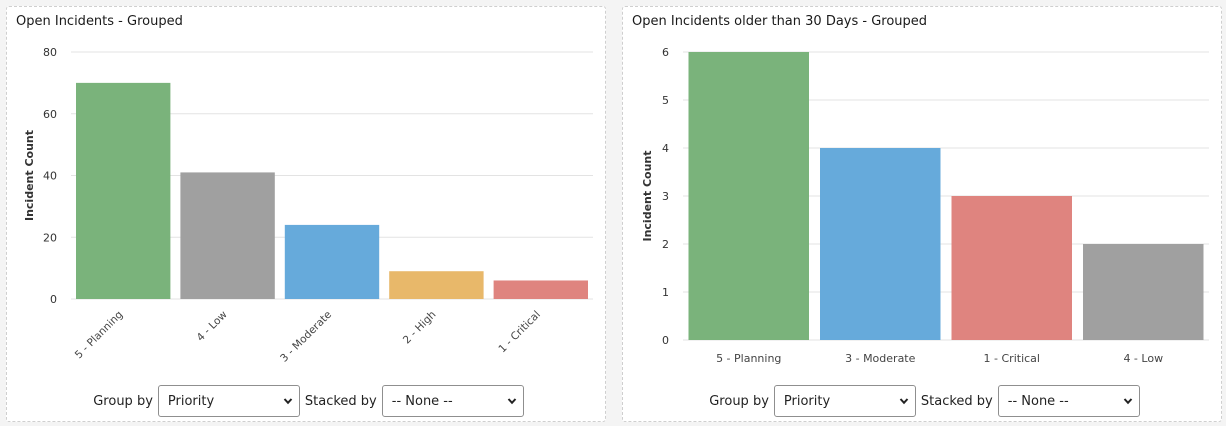 Image resolution: width=1226 pixels, height=426 pixels. Describe the element at coordinates (50, 176) in the screenshot. I see `y-tick-label: 40` at that location.